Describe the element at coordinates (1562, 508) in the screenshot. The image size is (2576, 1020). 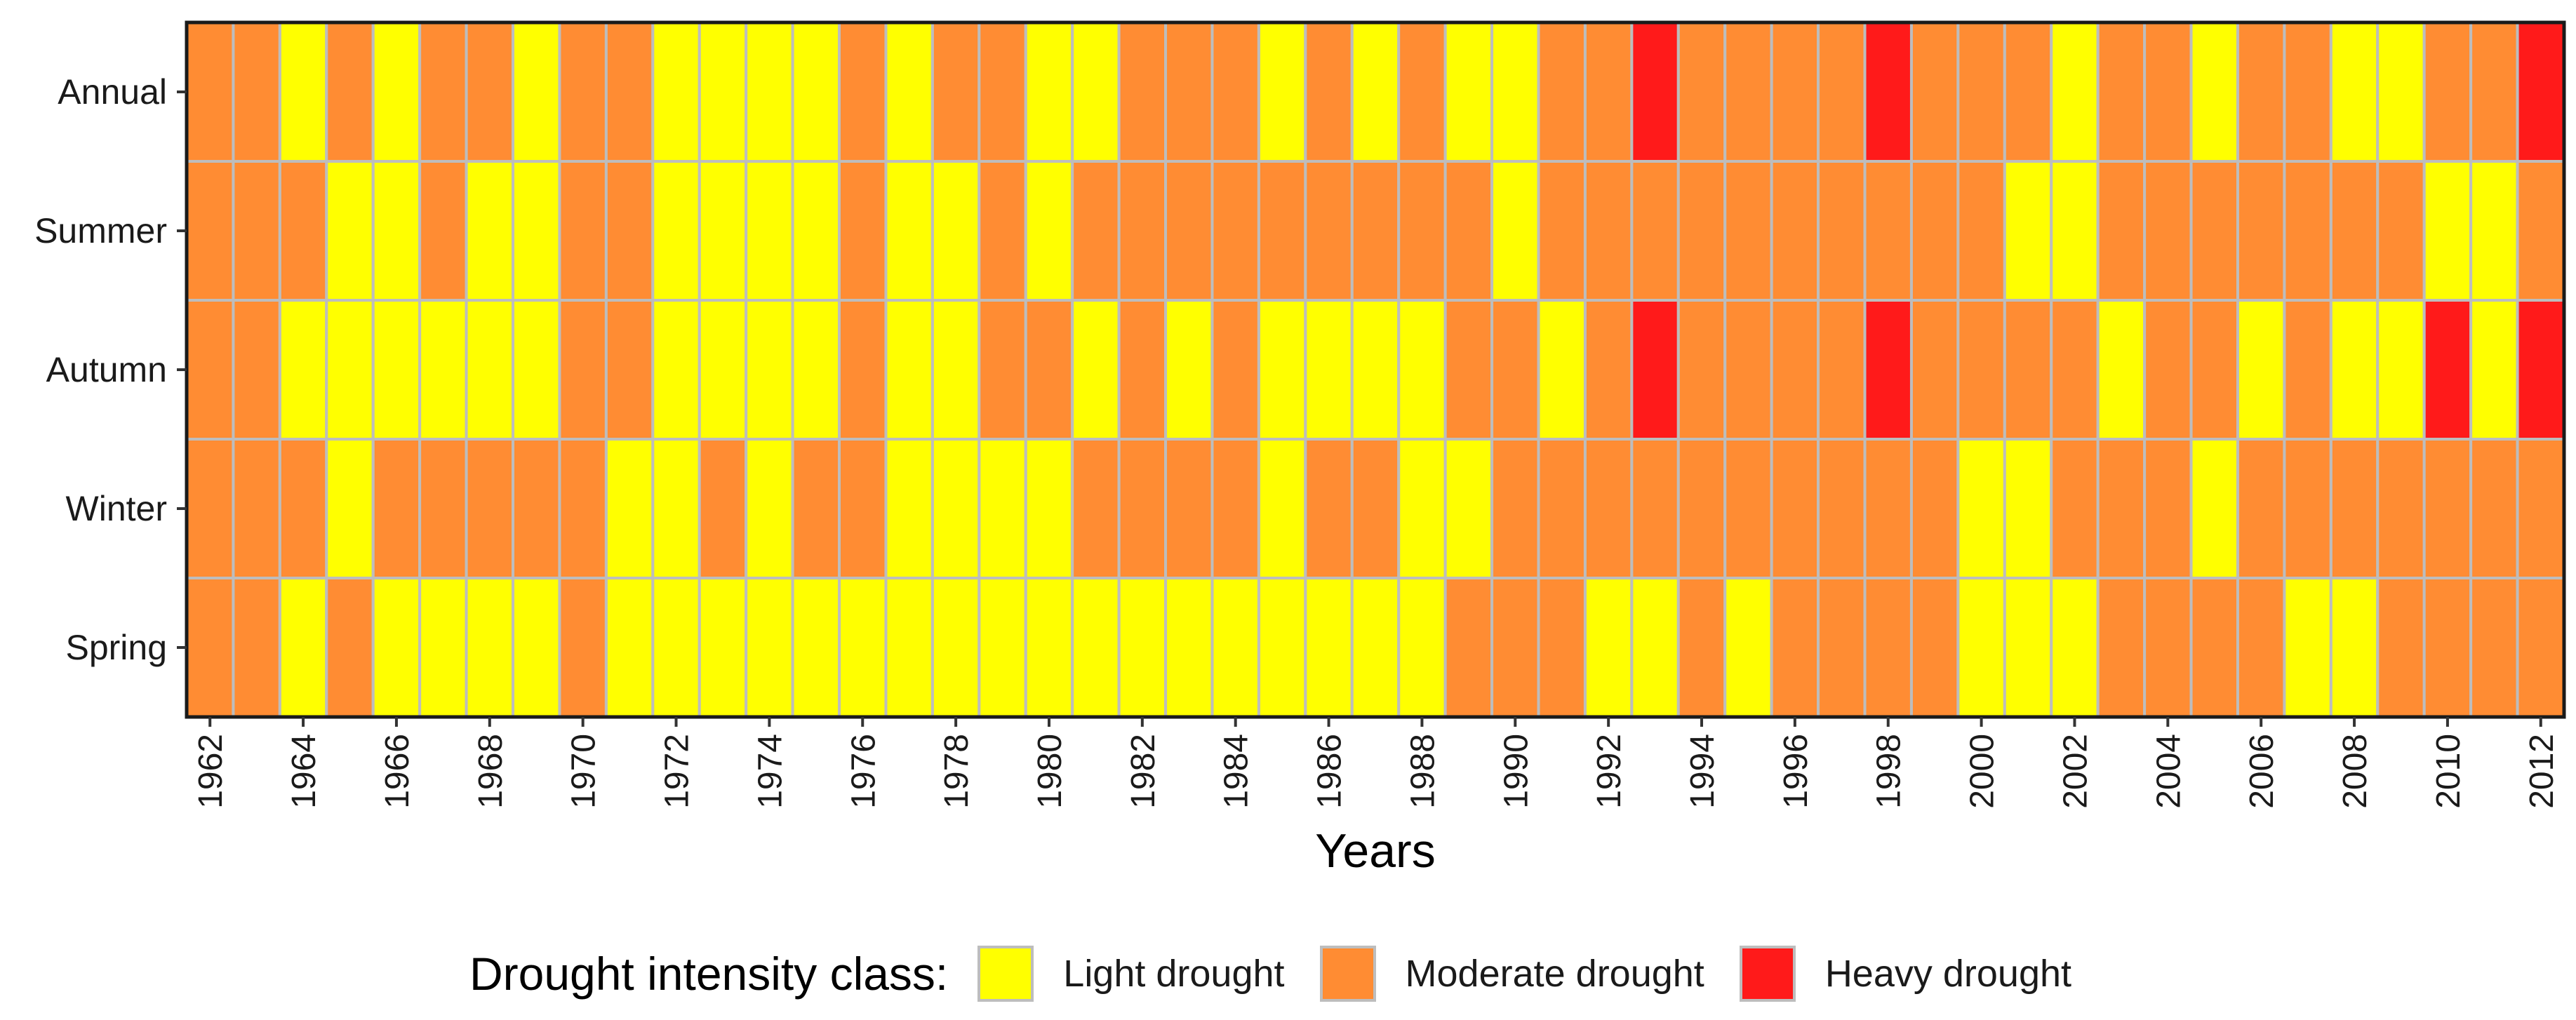
I see `heatmap-cell-winter-1991` at that location.